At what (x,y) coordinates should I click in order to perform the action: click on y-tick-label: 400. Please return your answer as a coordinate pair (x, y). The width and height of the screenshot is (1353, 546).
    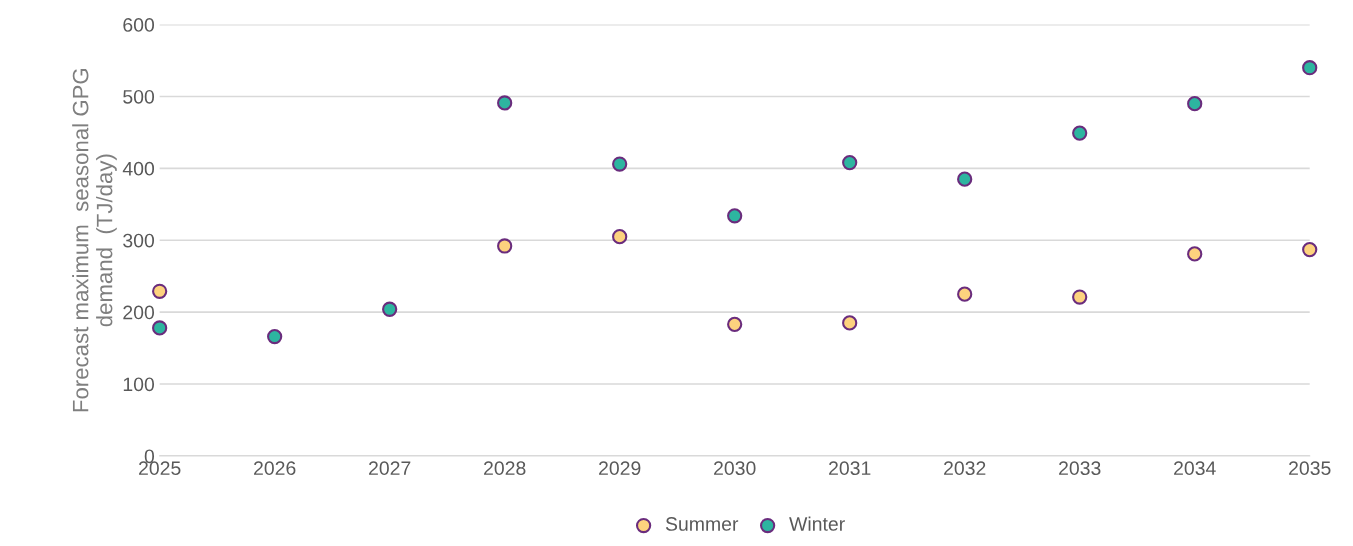
    Looking at the image, I should click on (138, 168).